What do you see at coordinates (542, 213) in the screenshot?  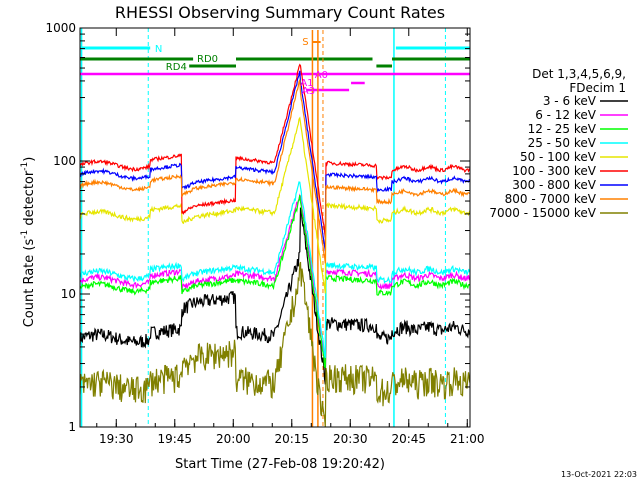 I see `legend-label: 7000 - 15000 keV` at bounding box center [542, 213].